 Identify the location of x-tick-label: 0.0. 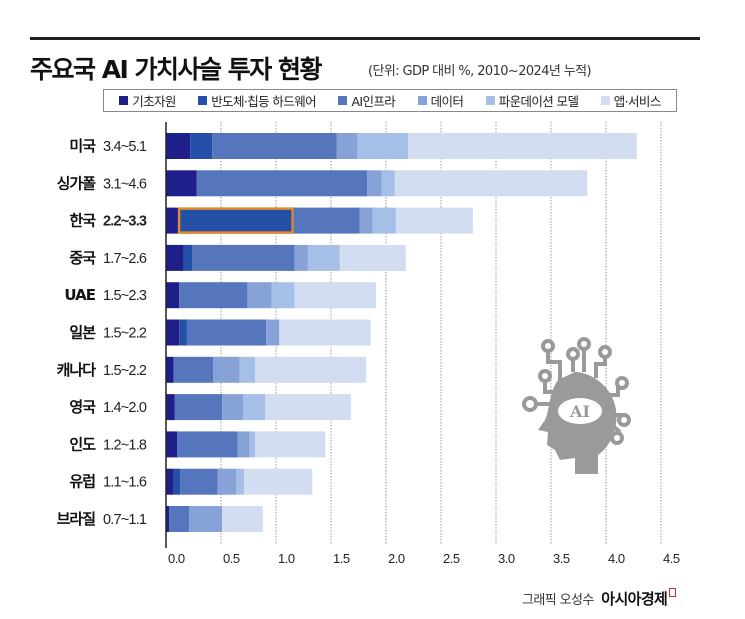
(176, 558).